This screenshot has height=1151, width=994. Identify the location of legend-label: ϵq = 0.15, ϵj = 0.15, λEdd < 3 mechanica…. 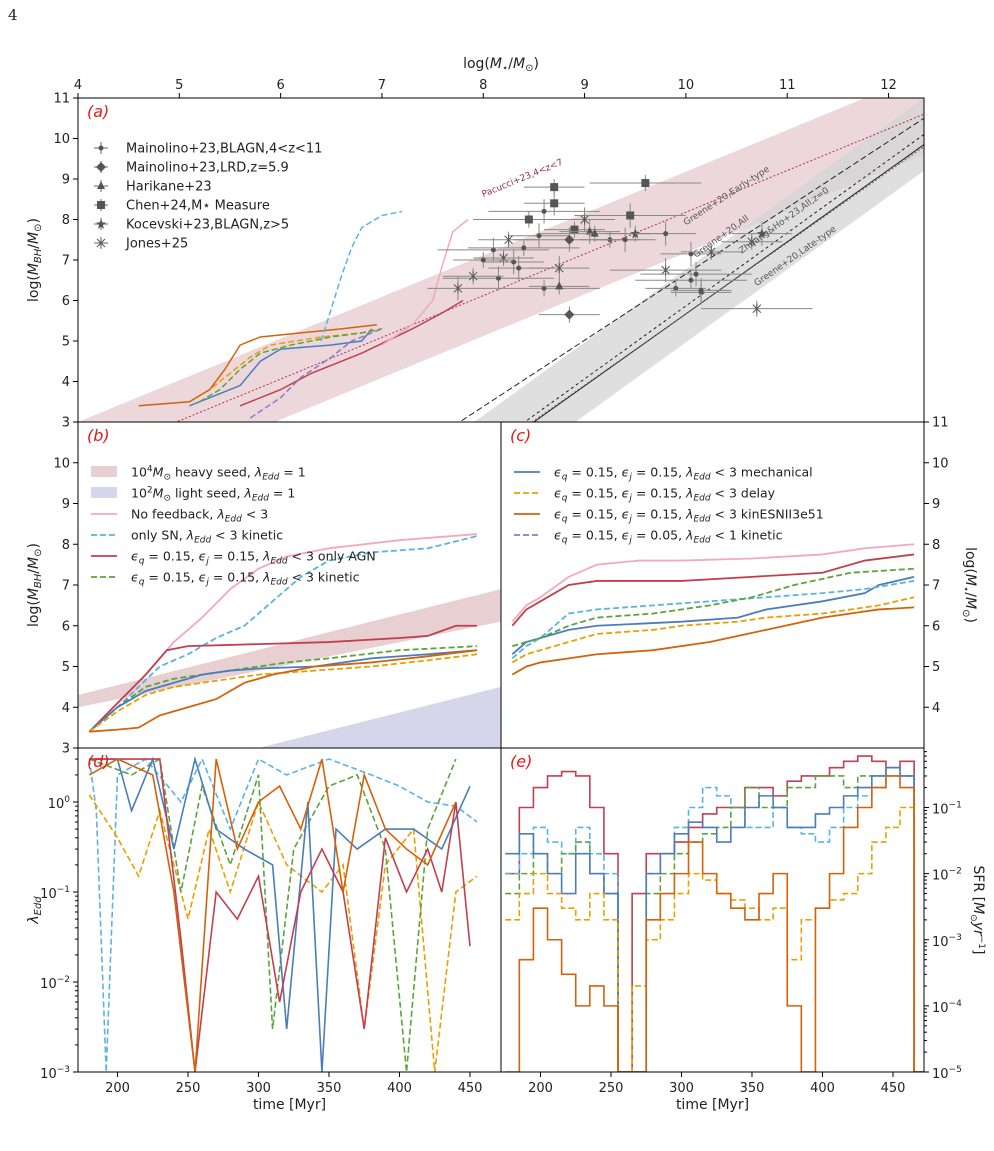
(683, 474).